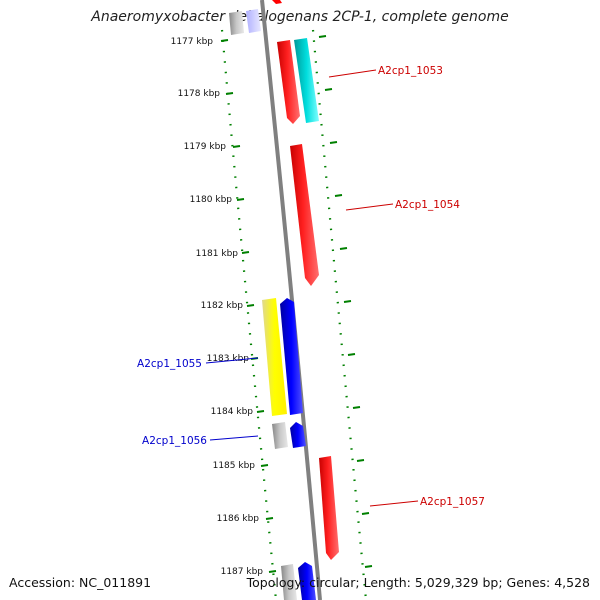 Image resolution: width=600 pixels, height=600 pixels. Describe the element at coordinates (234, 466) in the screenshot. I see `tick-label-1185: 1185 kbp` at that location.